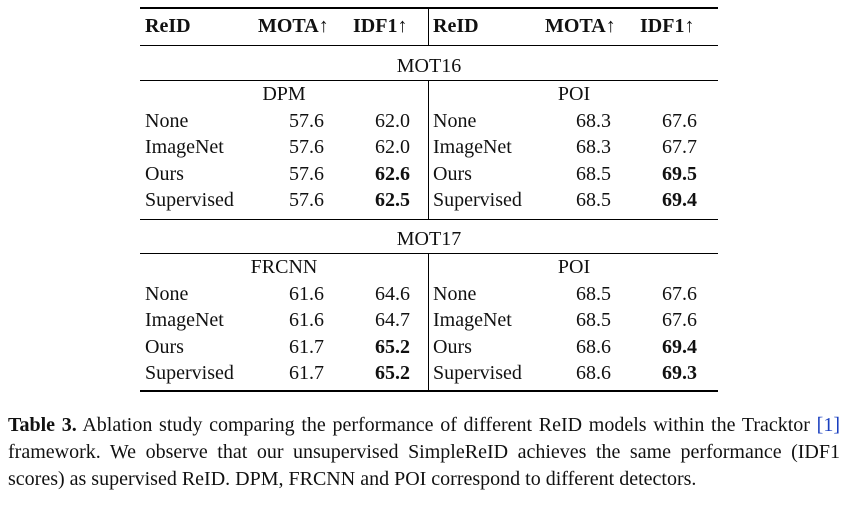 The width and height of the screenshot is (848, 520). What do you see at coordinates (392, 294) in the screenshot?
I see `idf1-value: 64.6` at bounding box center [392, 294].